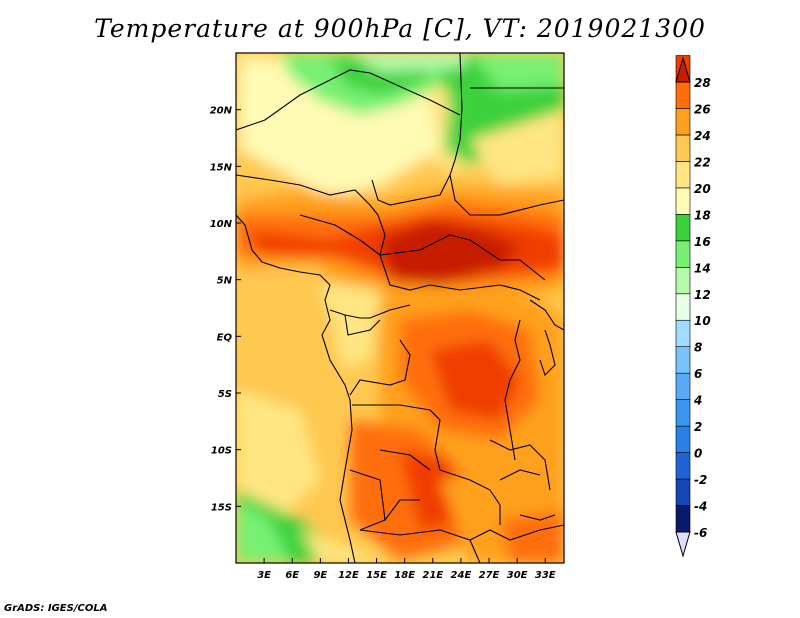  What do you see at coordinates (461, 575) in the screenshot?
I see `lon-tick-label: 24E` at bounding box center [461, 575].